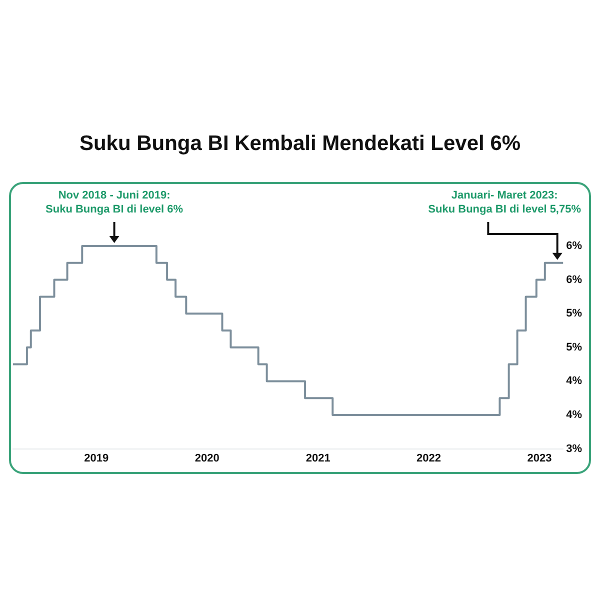 This screenshot has height=600, width=600. I want to click on annotation: Nov 2018 - Juni 2019: Suku Bunga BI di level 6%, so click(115, 203).